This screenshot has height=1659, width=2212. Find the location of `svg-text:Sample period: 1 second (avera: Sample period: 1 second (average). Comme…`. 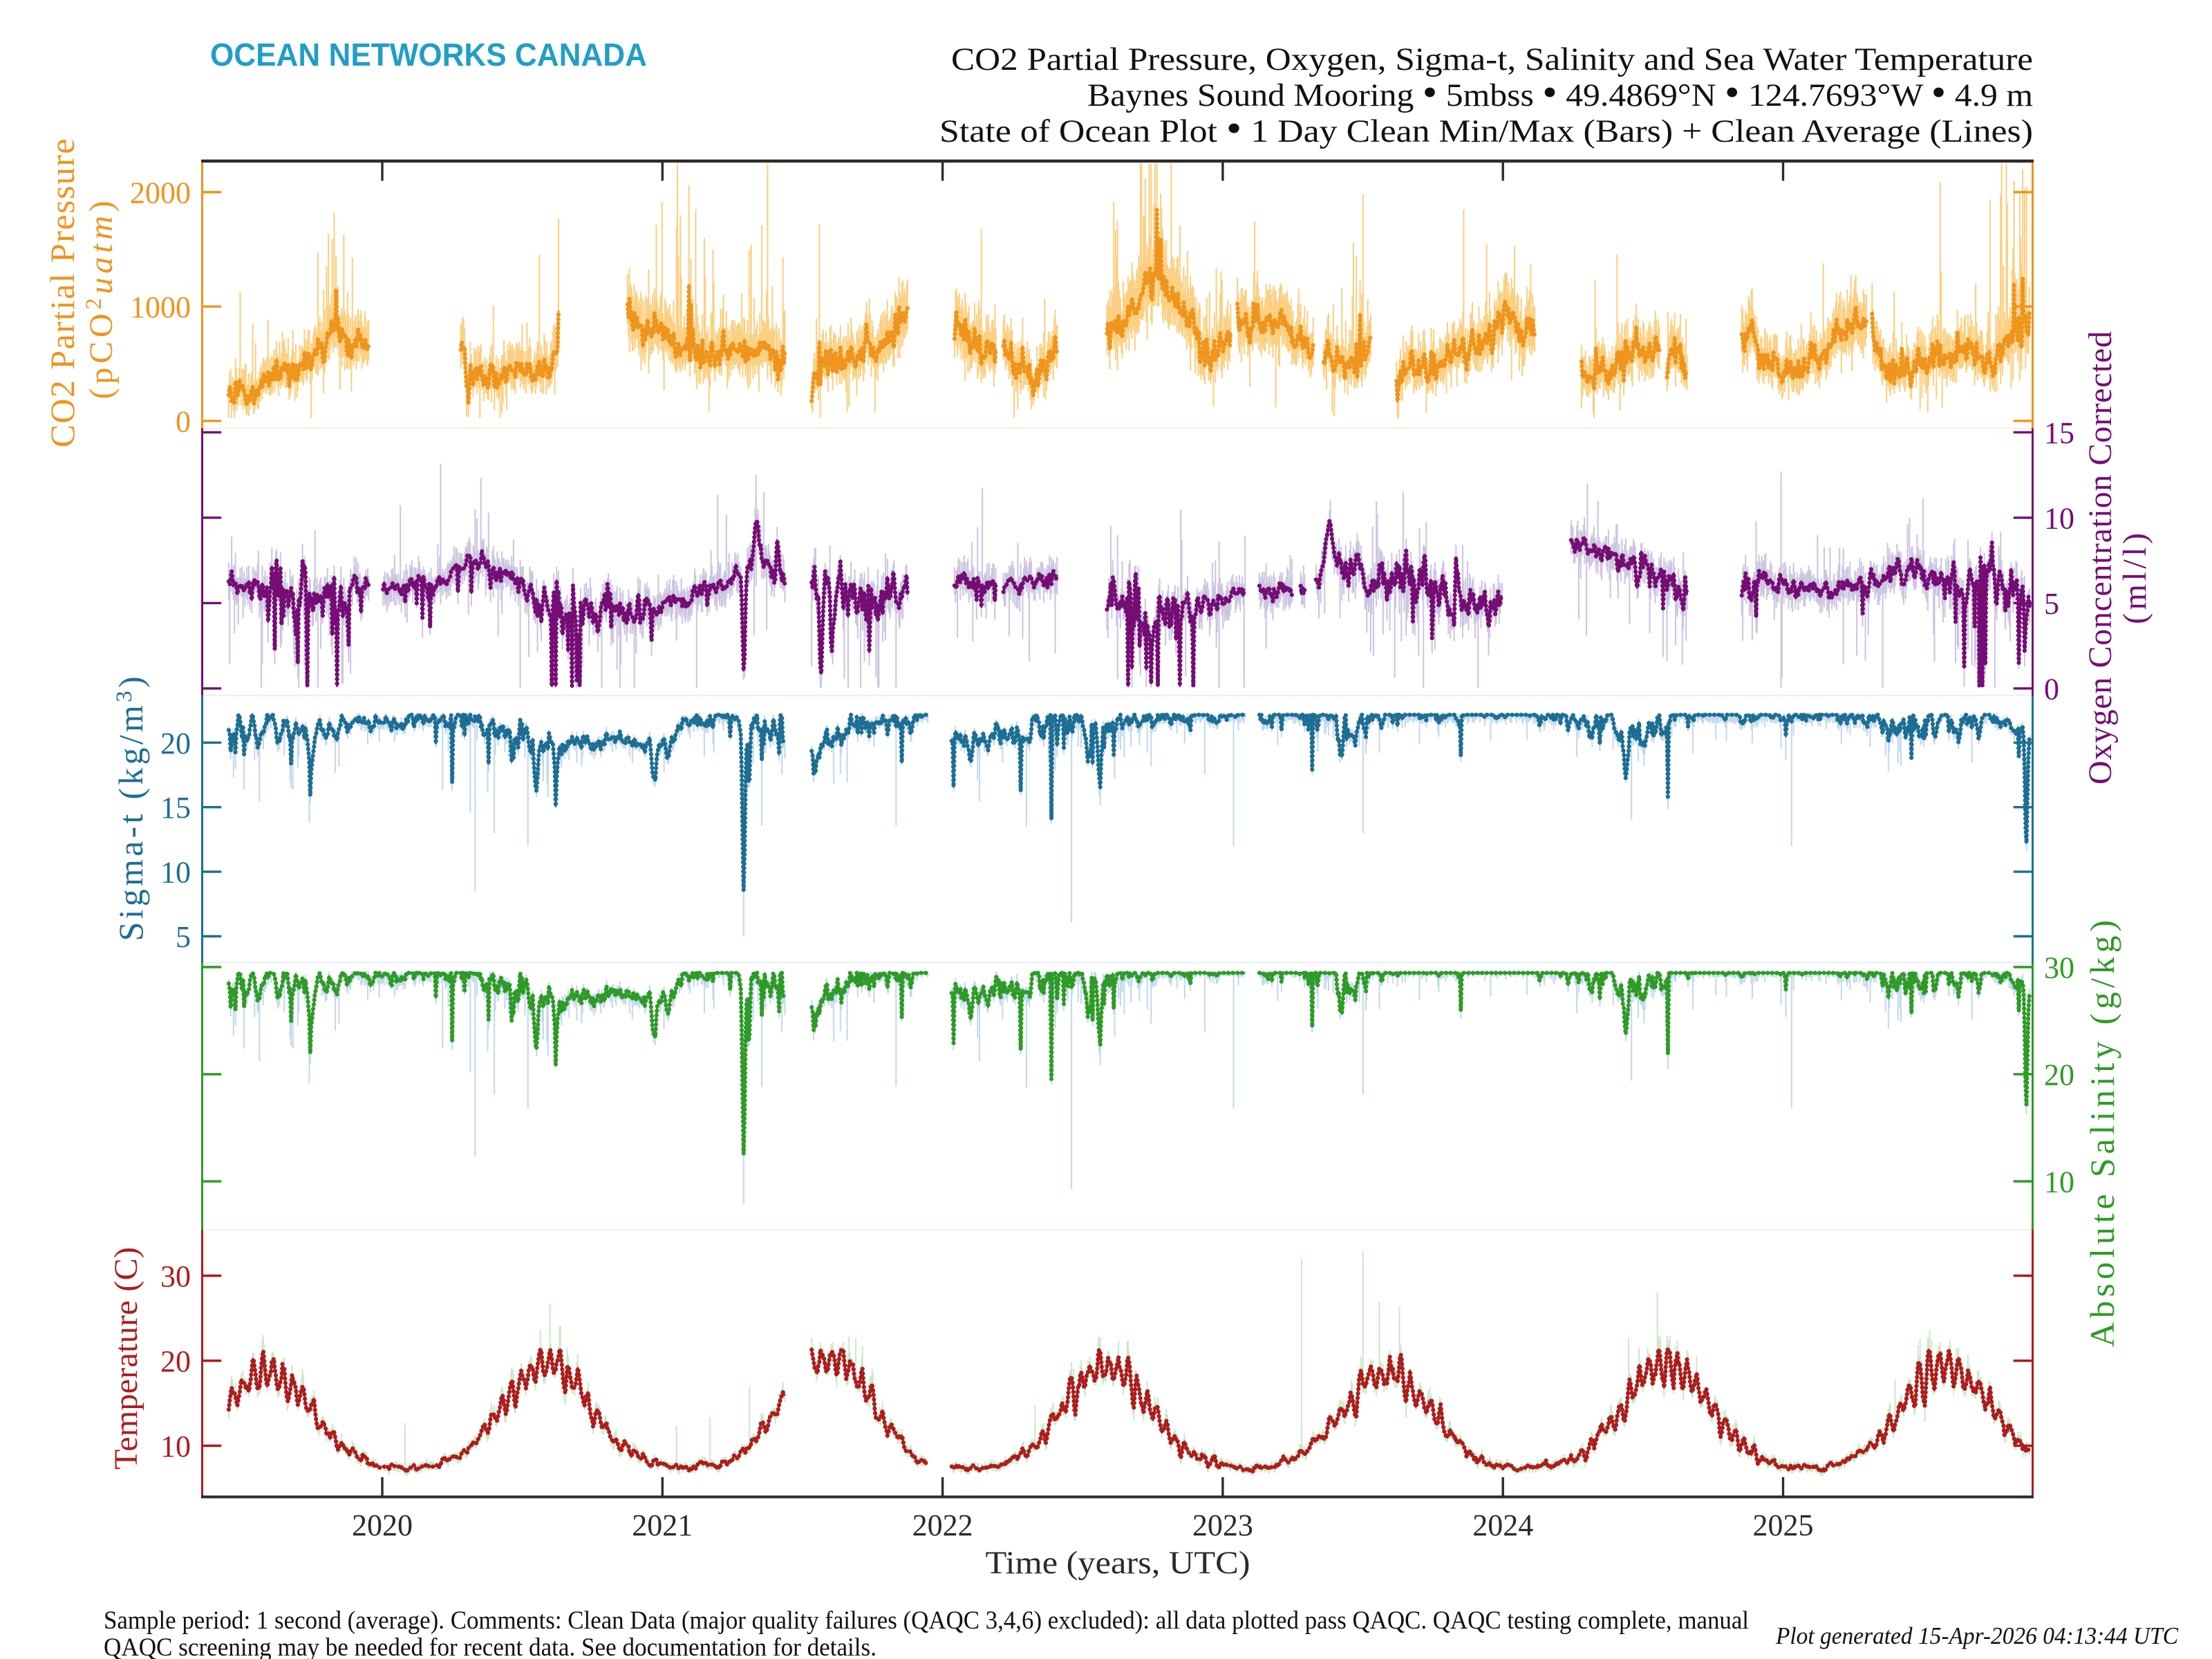

svg-text:Sample period: 1 second (avera: Sample period: 1 second (average). Comme… is located at coordinates (927, 1620).